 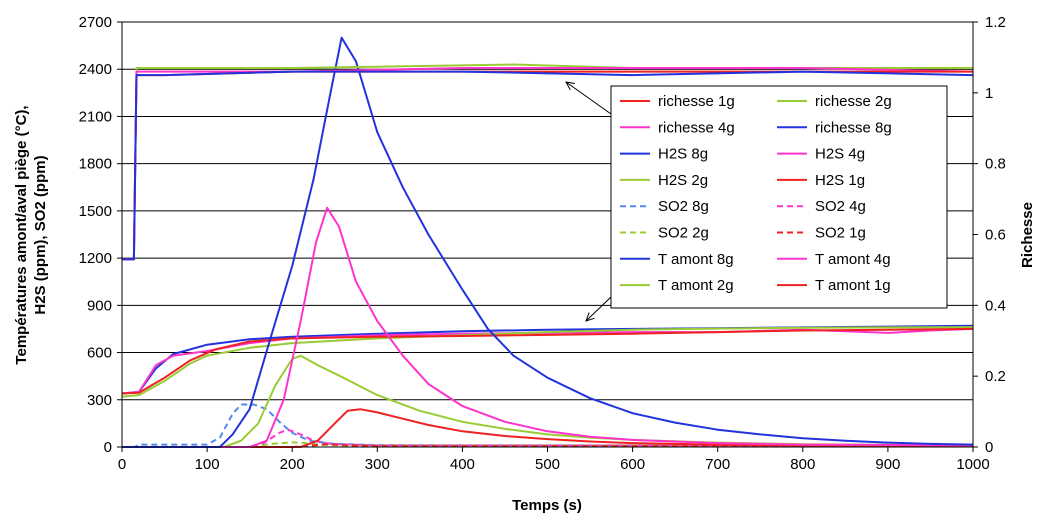 What do you see at coordinates (122, 464) in the screenshot?
I see `x-tick-label: 0` at bounding box center [122, 464].